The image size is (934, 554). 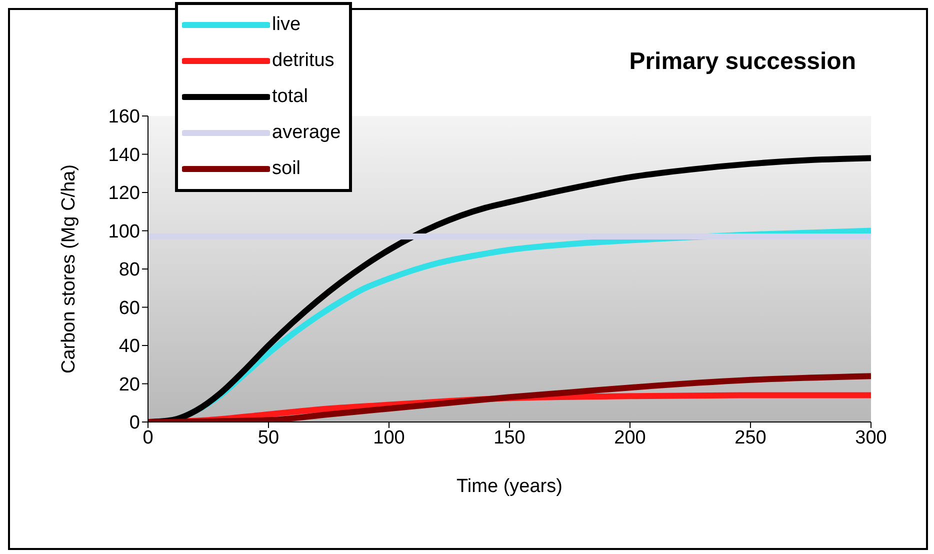 What do you see at coordinates (742, 62) in the screenshot?
I see `chart-title: Primary succession` at bounding box center [742, 62].